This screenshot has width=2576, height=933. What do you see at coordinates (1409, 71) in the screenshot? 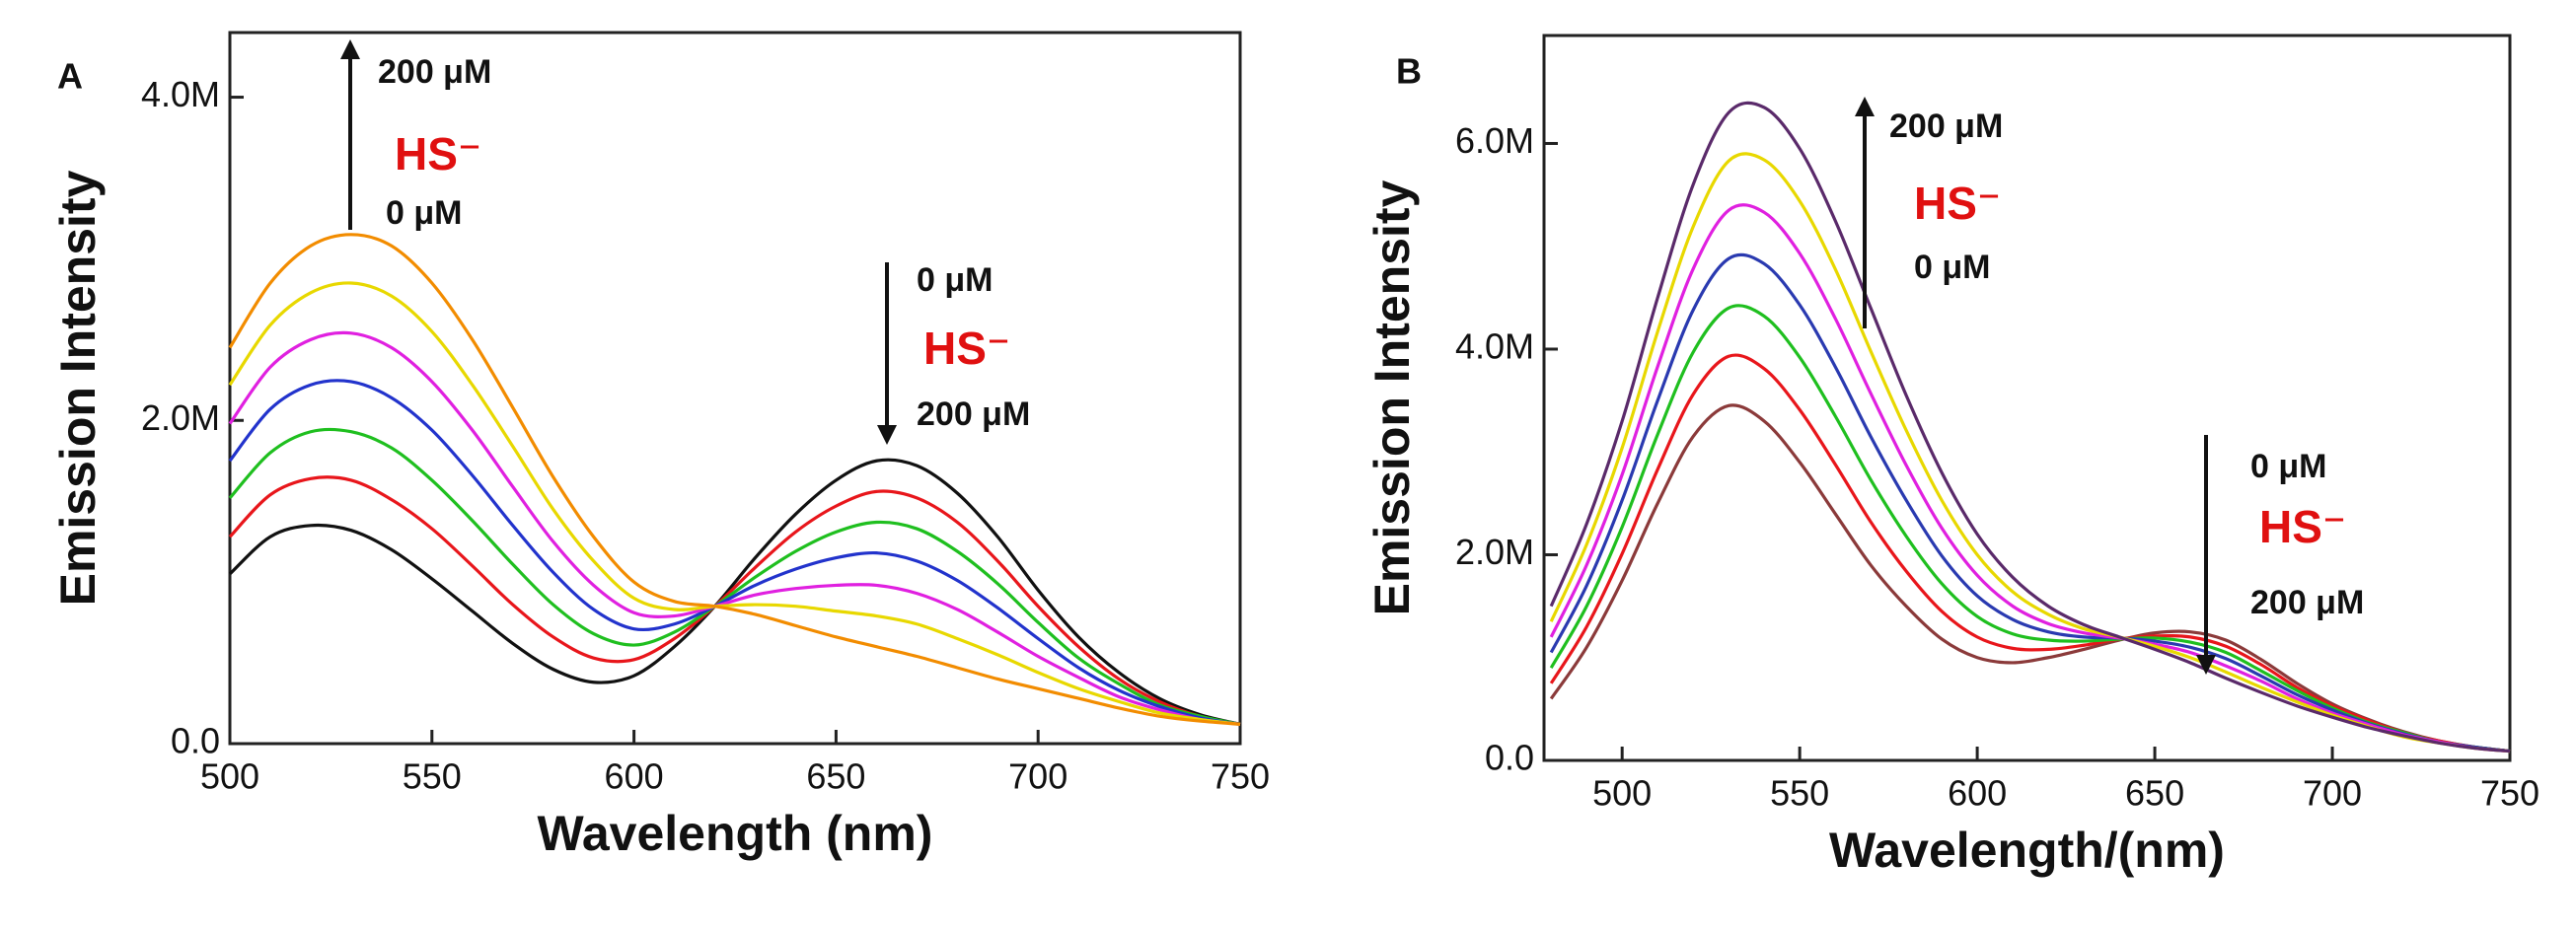
I see `annotation: B` at bounding box center [1409, 71].